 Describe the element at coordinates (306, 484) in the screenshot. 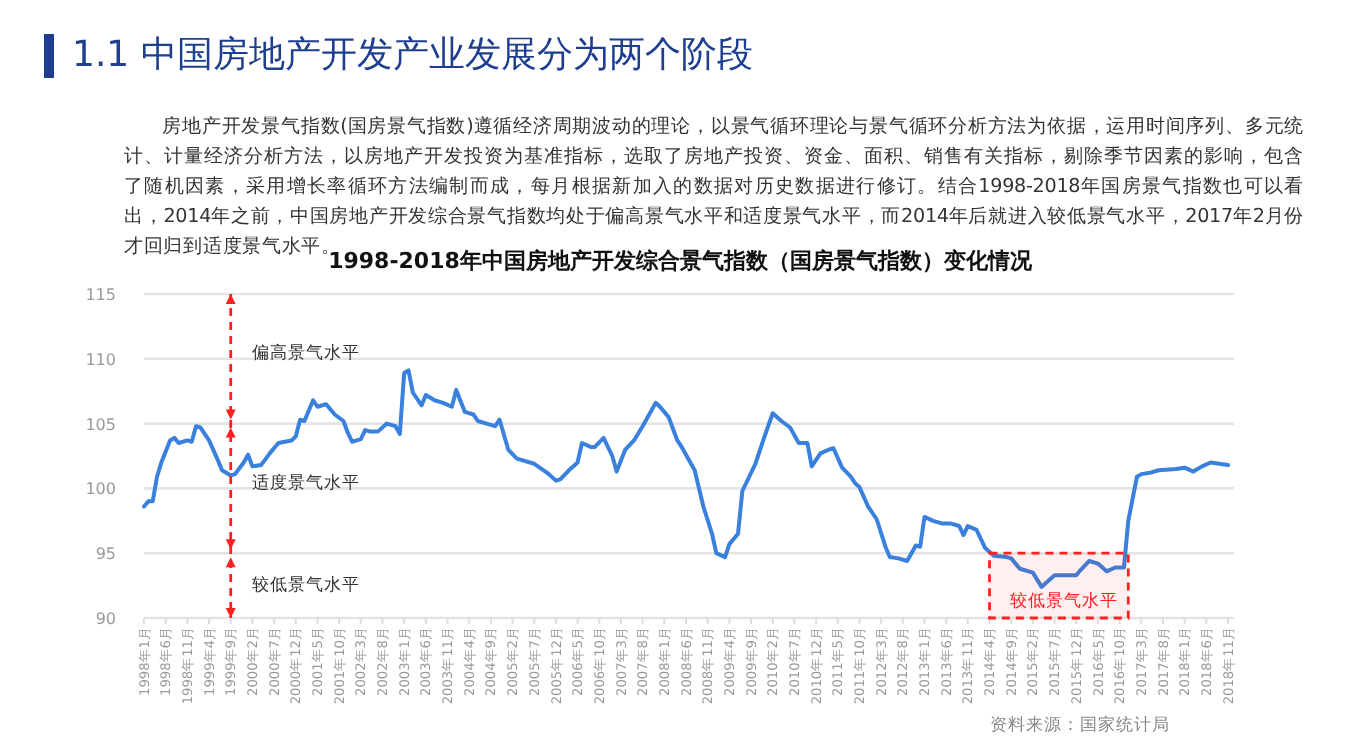

I see `annotation: 适度景气水平` at that location.